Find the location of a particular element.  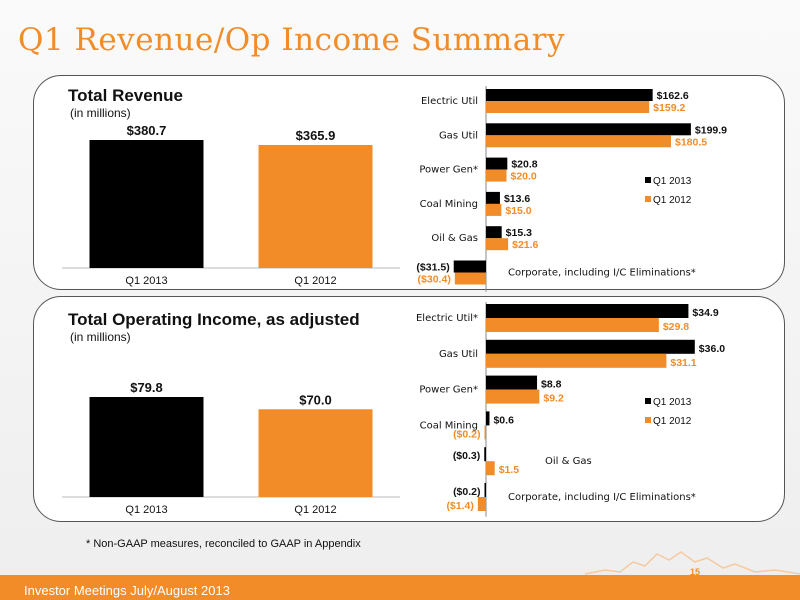

operating-income-segment-category-label: Power Gen* is located at coordinates (448, 390).